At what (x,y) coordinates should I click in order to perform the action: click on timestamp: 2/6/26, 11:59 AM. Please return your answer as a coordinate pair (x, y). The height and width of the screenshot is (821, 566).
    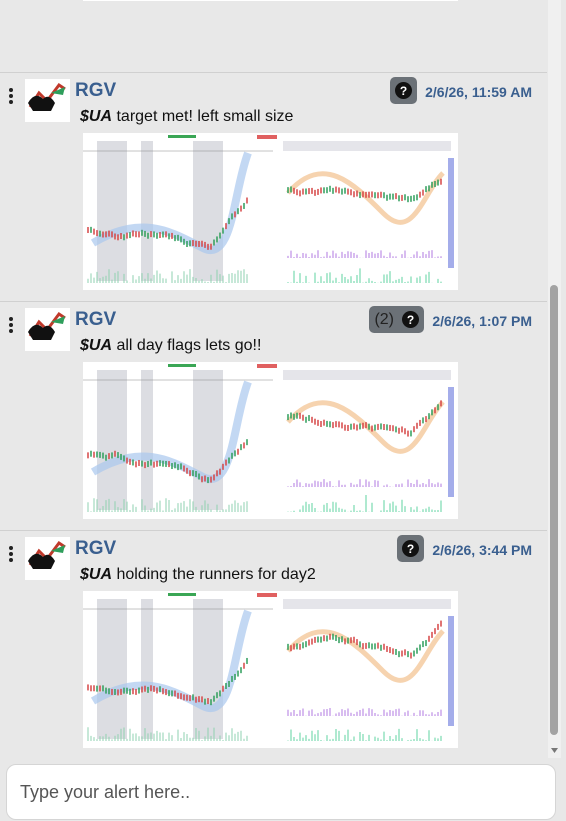
    Looking at the image, I should click on (478, 92).